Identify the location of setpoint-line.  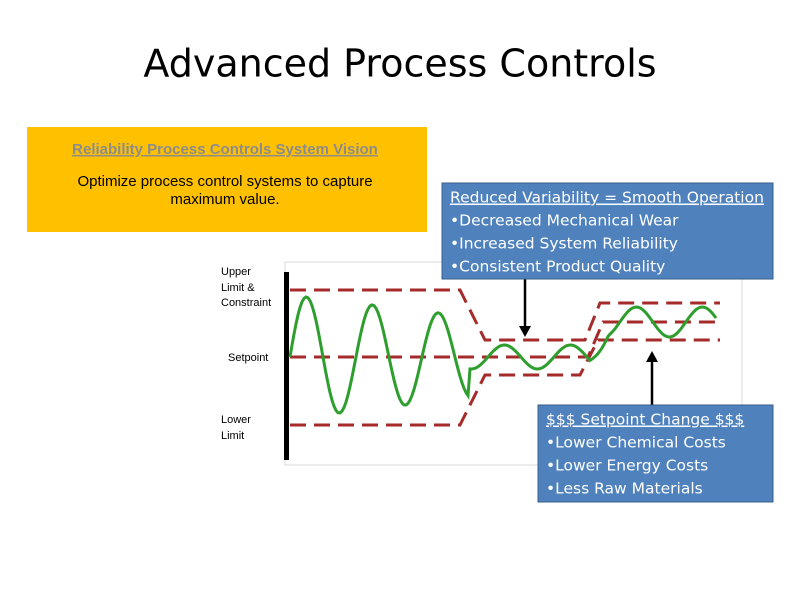
(505, 339).